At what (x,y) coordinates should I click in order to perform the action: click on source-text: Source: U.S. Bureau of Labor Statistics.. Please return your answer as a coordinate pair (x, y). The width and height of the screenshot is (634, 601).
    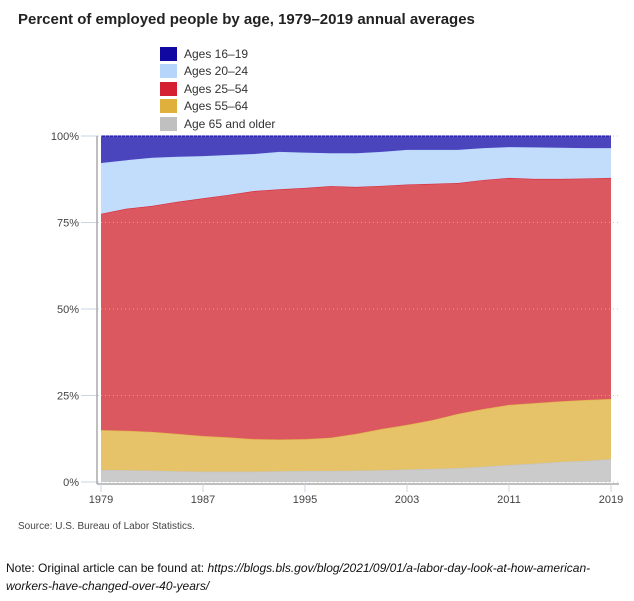
    Looking at the image, I should click on (106, 526).